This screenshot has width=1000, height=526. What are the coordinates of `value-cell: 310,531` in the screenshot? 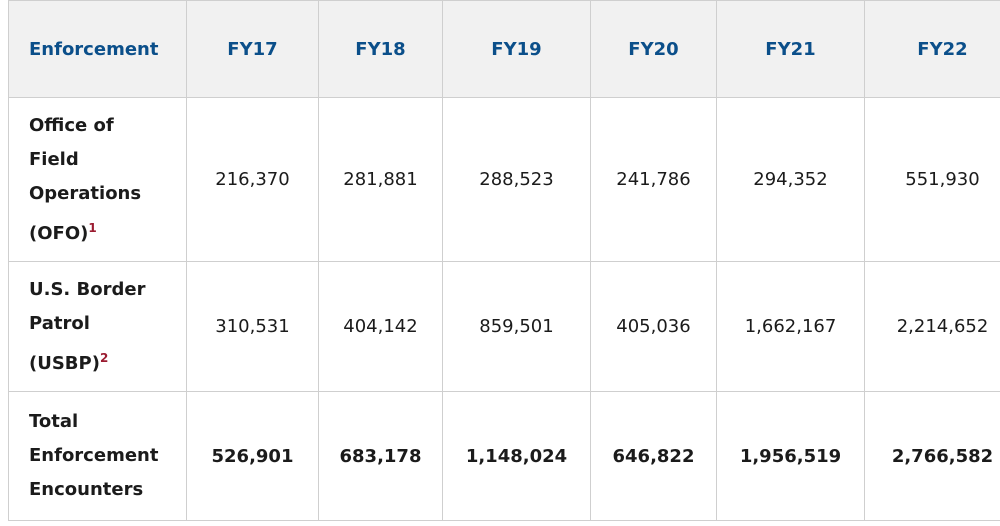 It's located at (252, 326).